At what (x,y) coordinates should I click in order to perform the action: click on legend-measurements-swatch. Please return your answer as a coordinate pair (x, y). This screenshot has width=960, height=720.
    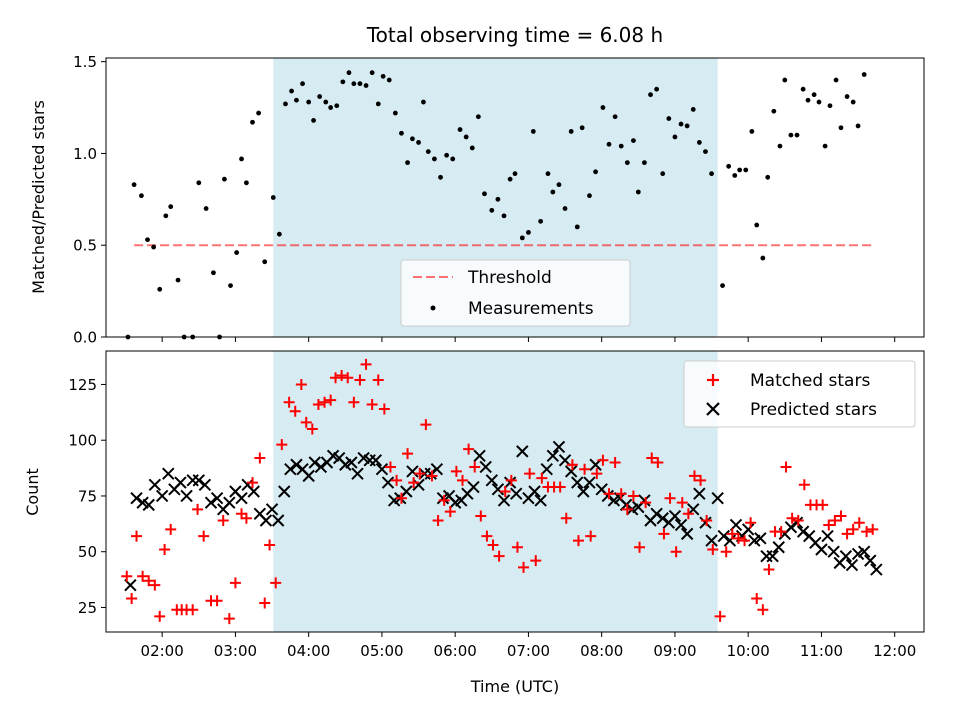
    Looking at the image, I should click on (433, 308).